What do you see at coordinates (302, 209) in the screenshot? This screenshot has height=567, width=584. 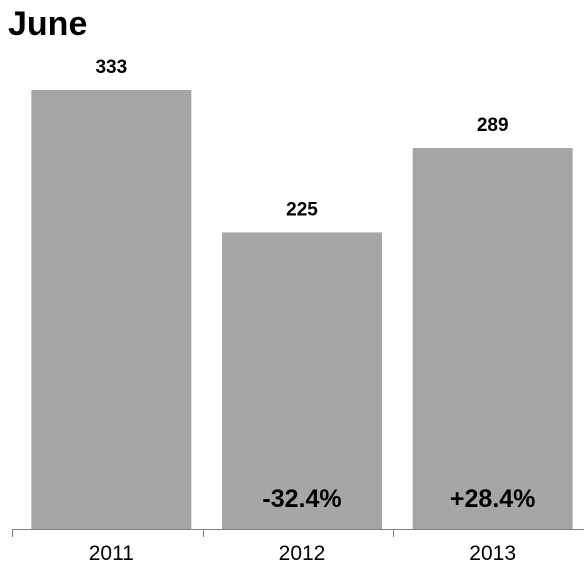 I see `value-label-2012: 225` at bounding box center [302, 209].